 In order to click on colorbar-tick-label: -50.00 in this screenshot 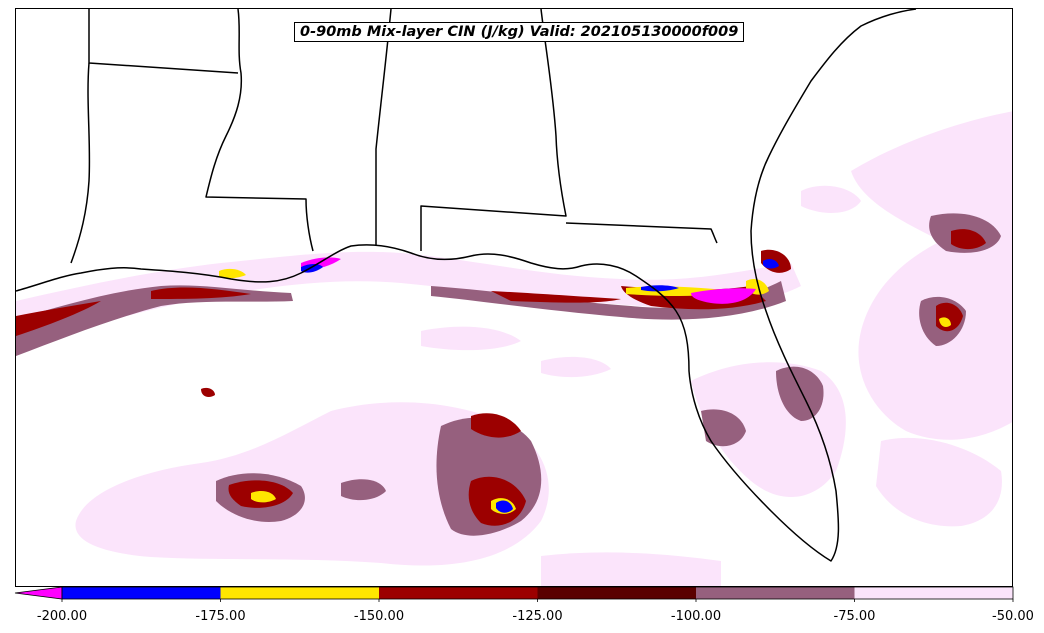, I will do `click(1013, 616)`.